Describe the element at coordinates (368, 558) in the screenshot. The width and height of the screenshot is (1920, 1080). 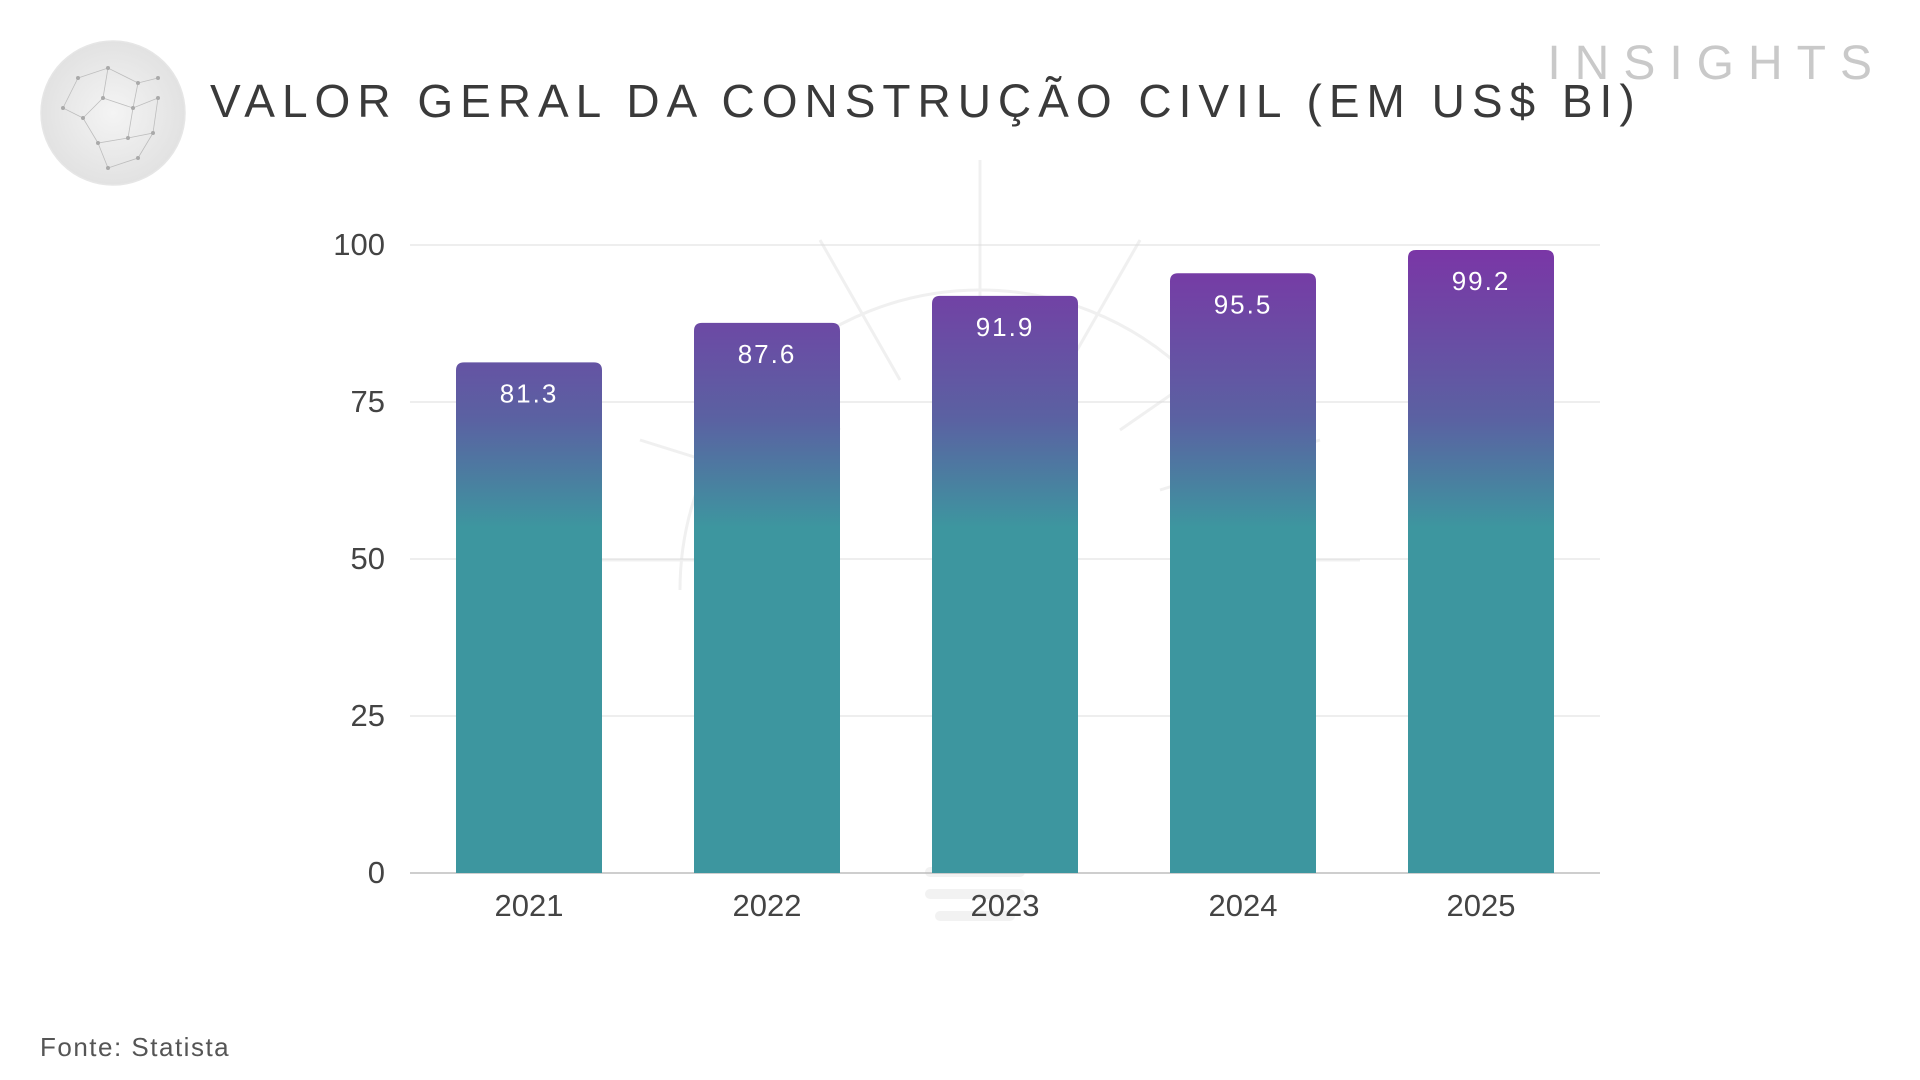
I see `y-tick-label: 50` at that location.